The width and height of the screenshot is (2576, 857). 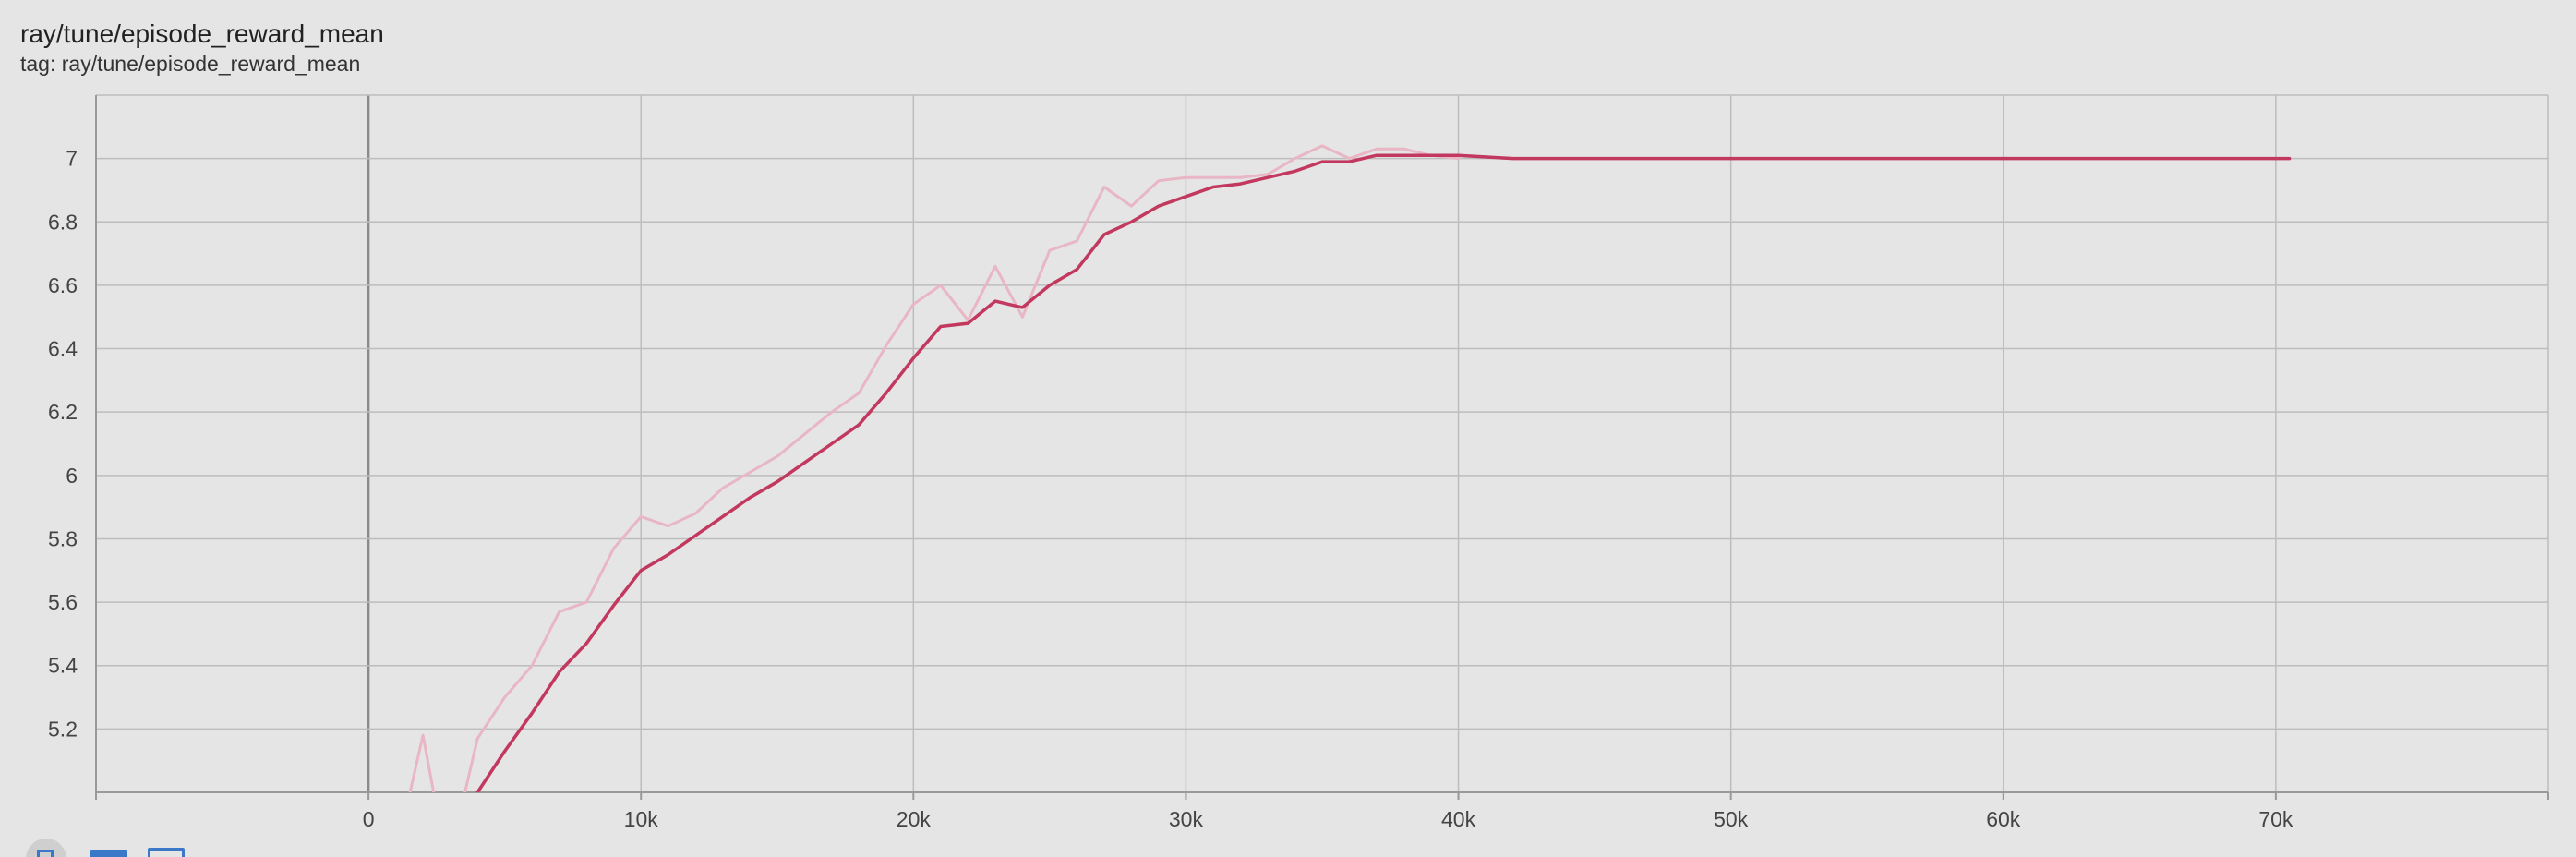 I want to click on download-button, so click(x=166, y=852).